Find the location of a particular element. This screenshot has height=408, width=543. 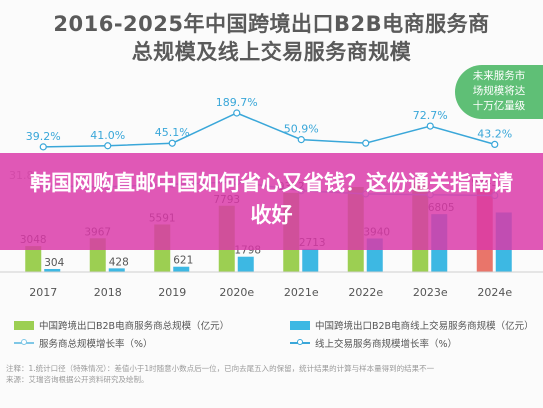

x-tick-2022e: 2022e is located at coordinates (365, 292).